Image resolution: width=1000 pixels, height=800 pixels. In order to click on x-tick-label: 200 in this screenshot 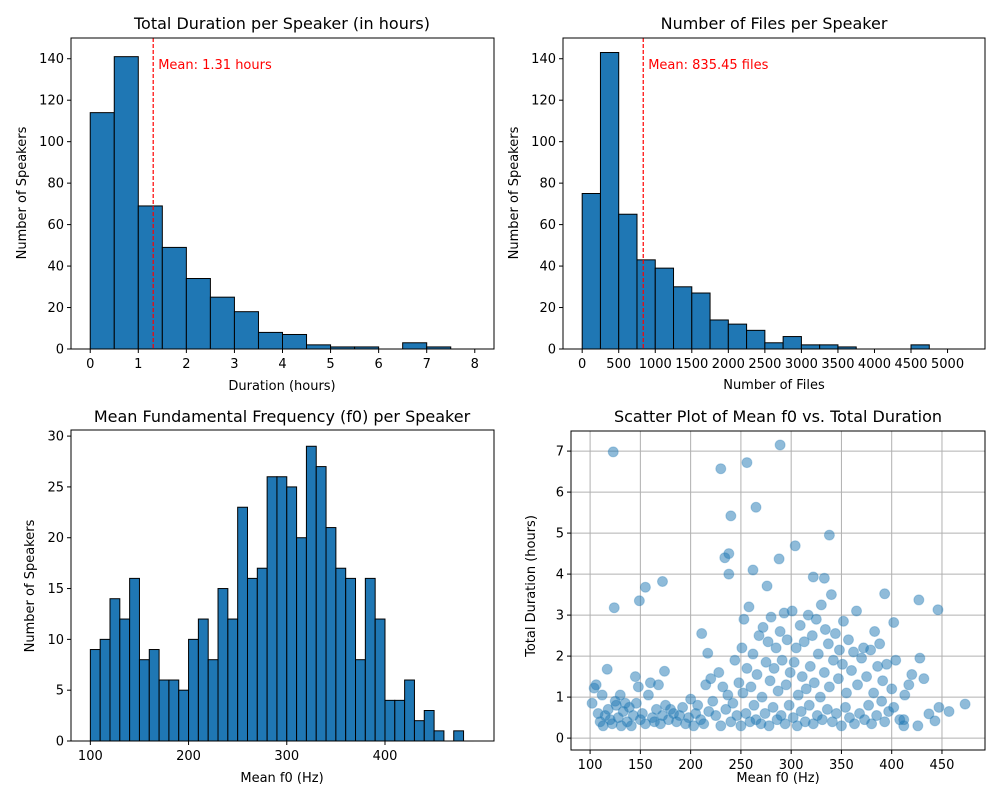, I will do `click(188, 756)`.